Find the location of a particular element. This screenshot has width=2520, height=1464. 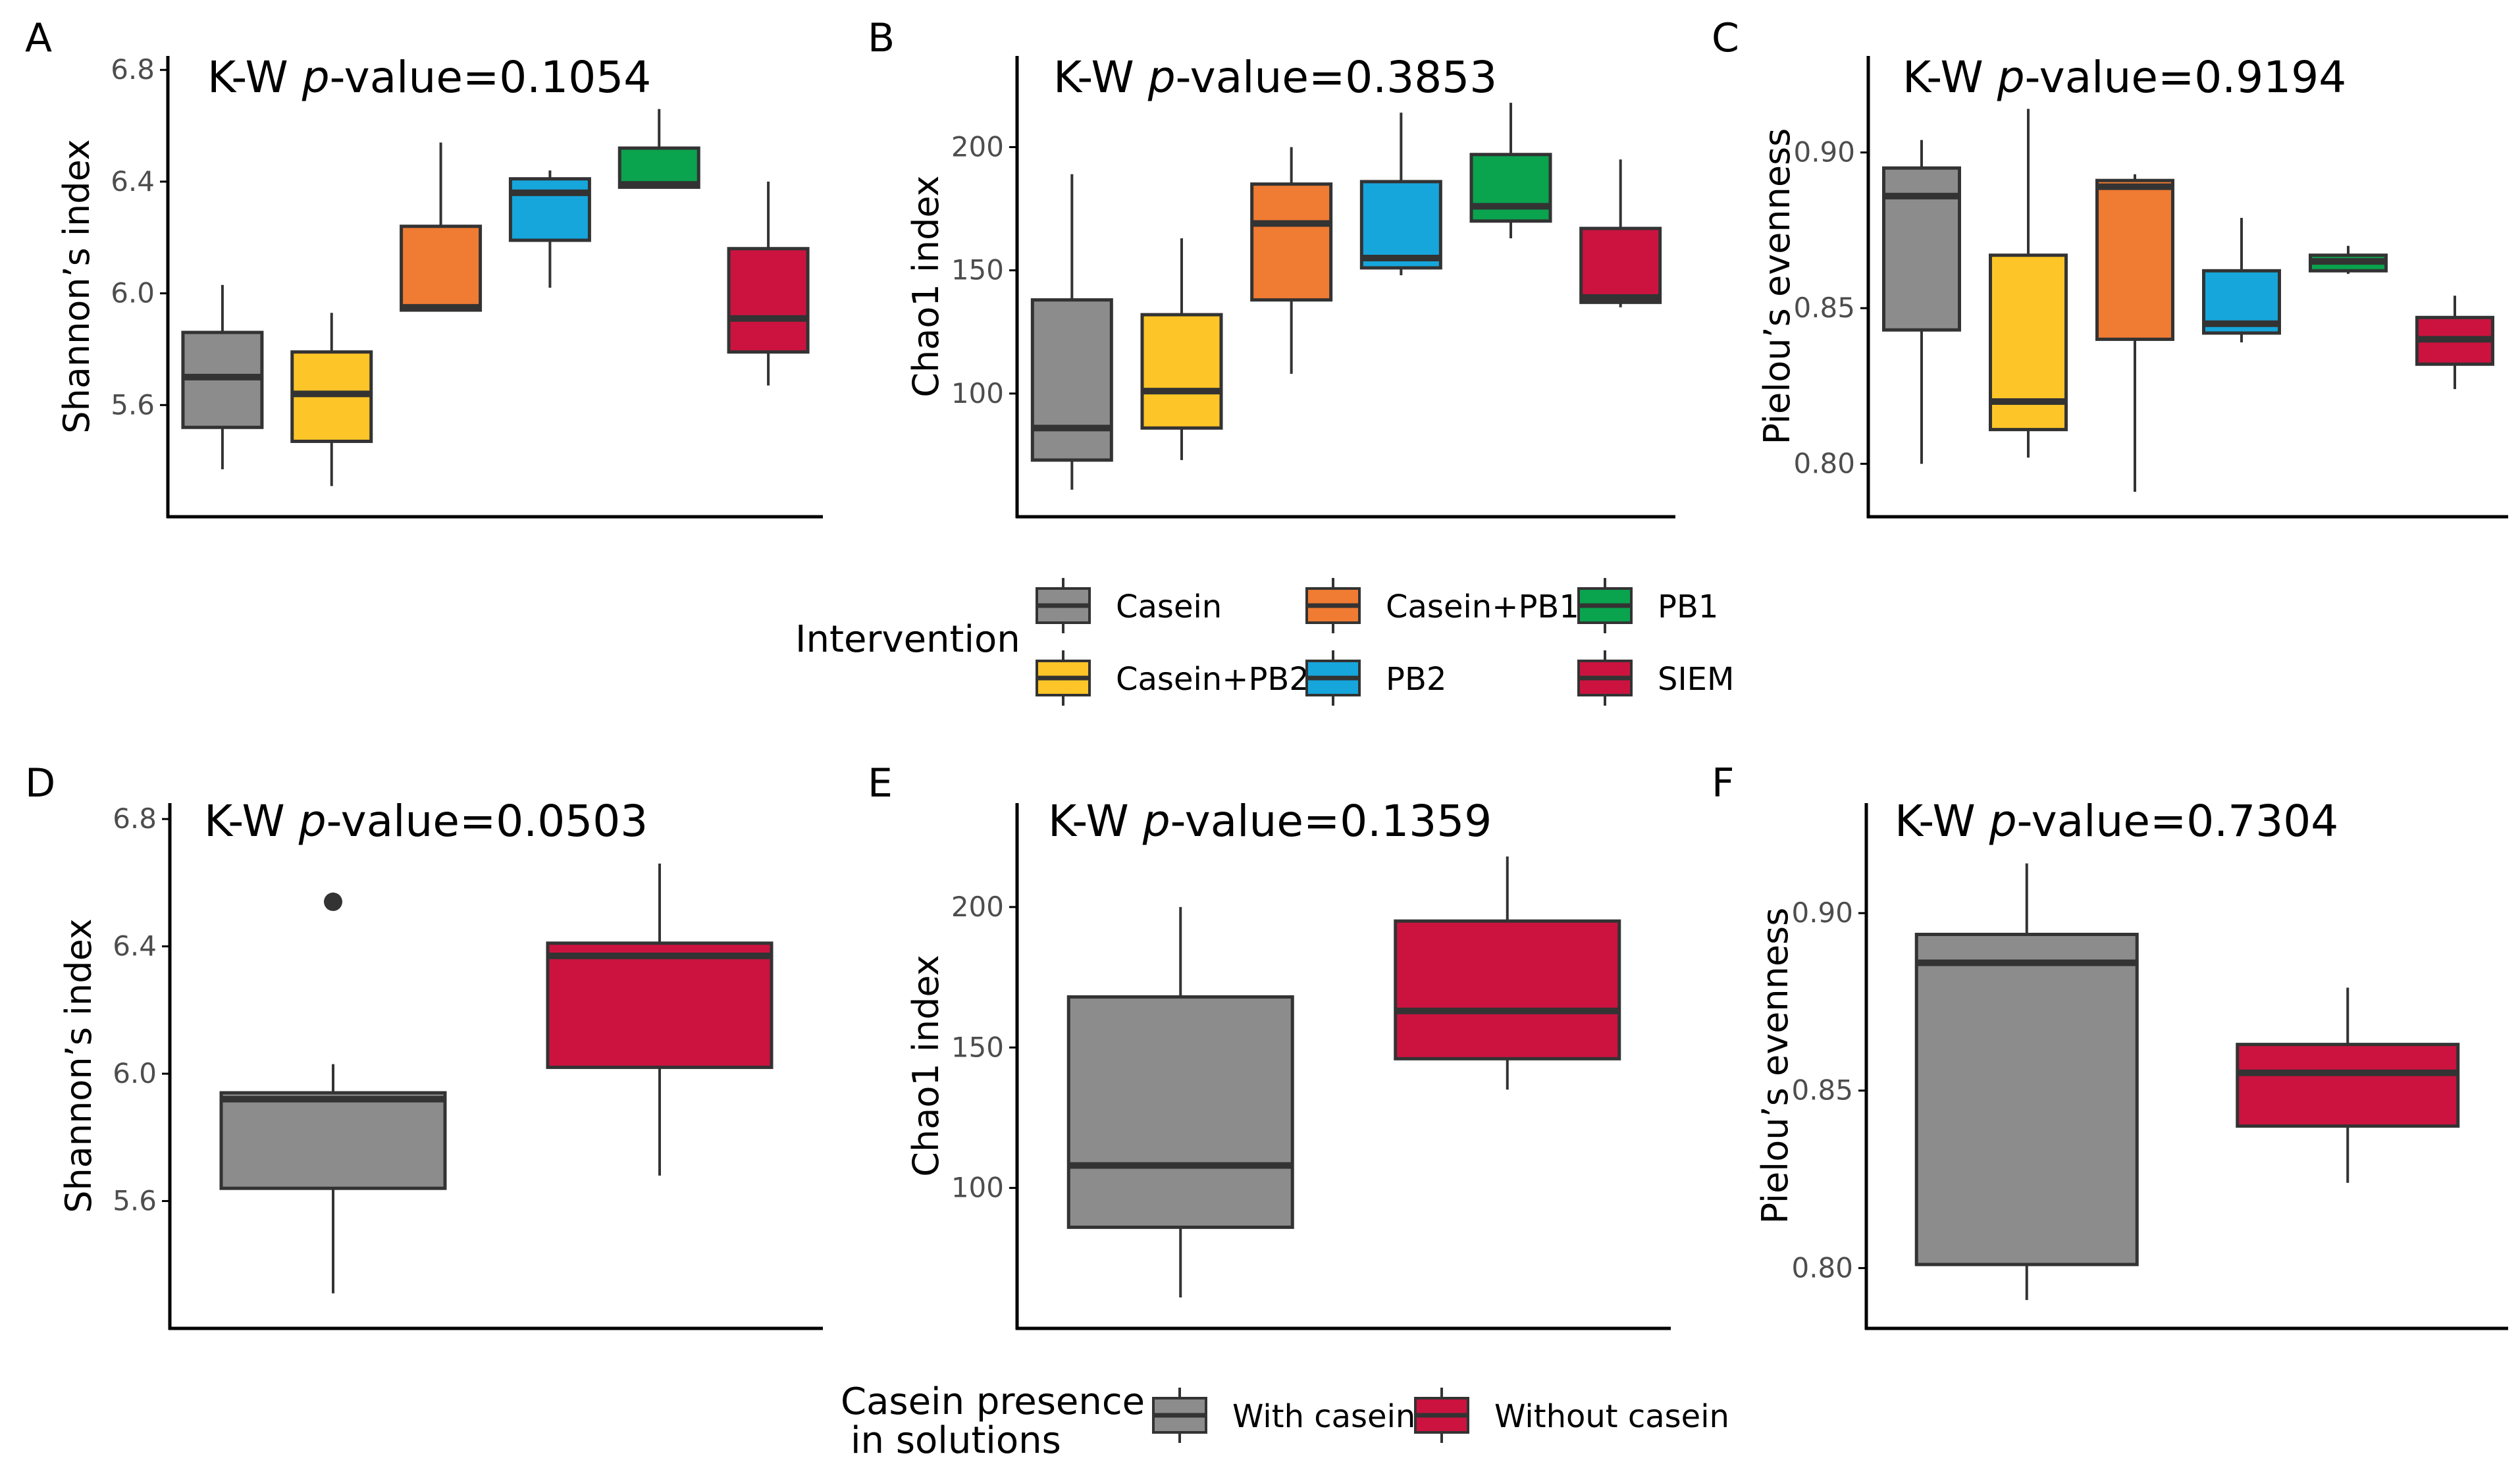

panel-b-title: K-W p-value=0.3853 is located at coordinates (1275, 77).